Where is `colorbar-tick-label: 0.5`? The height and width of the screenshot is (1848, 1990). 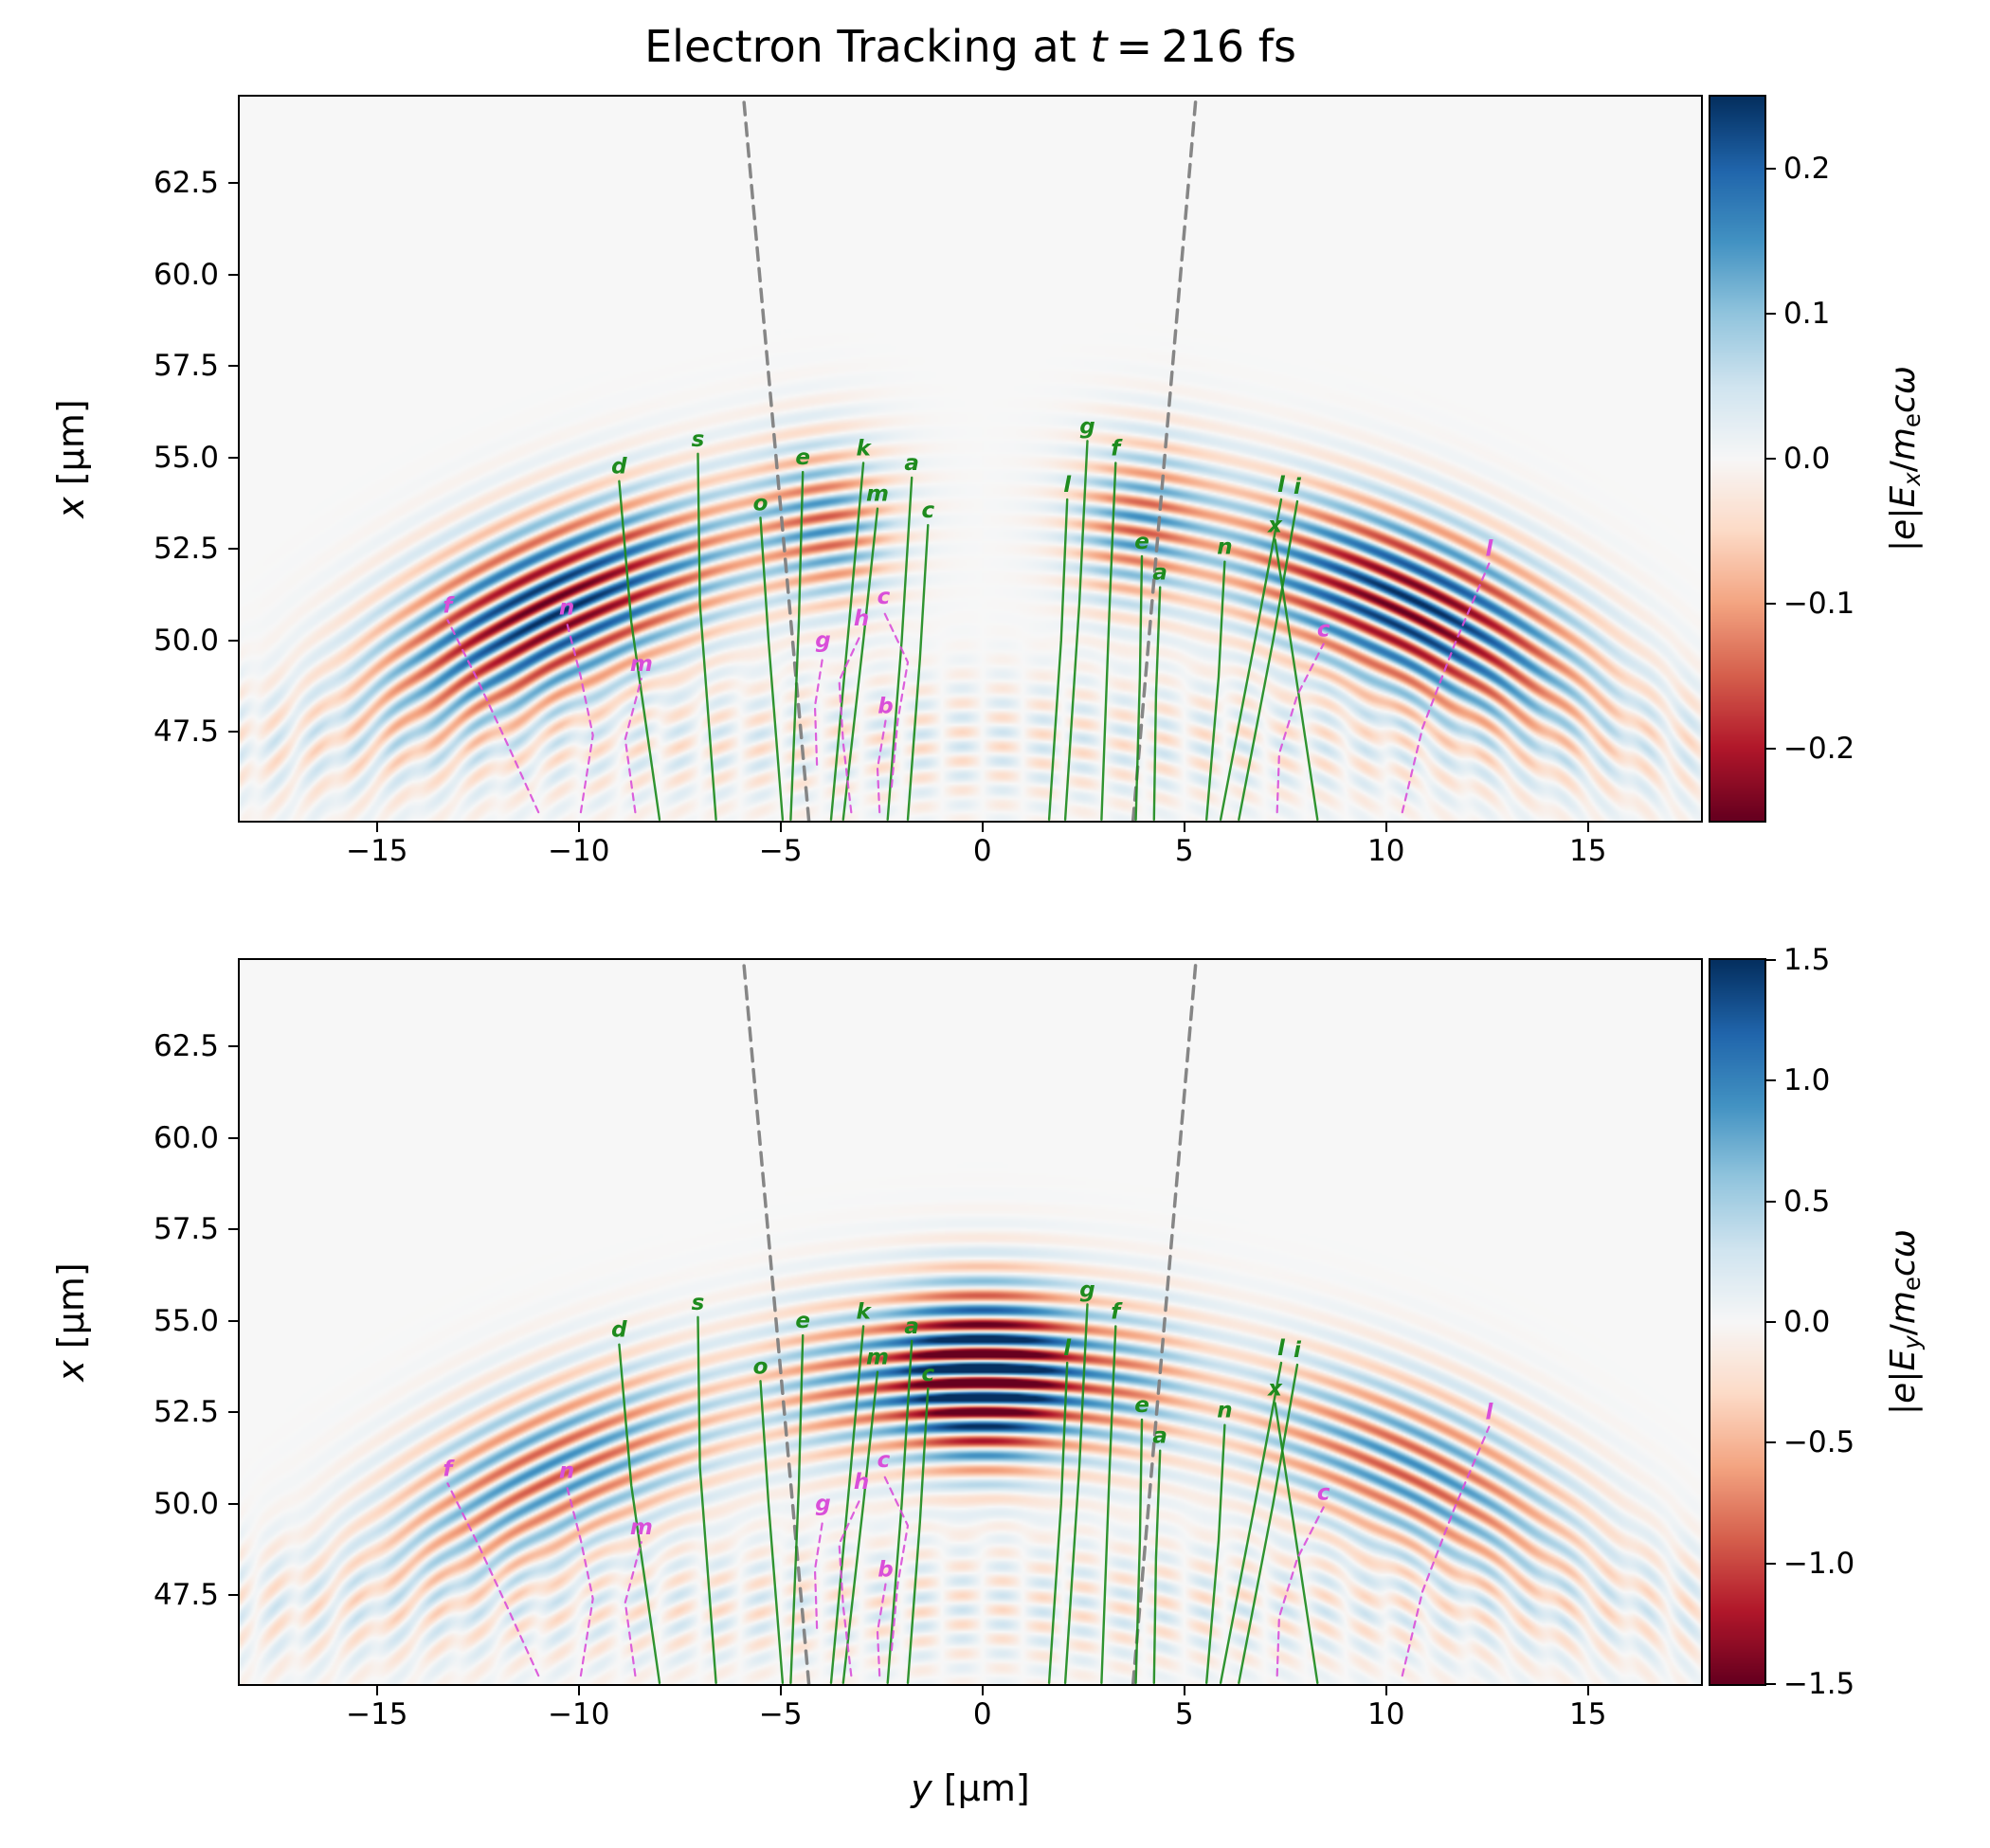
colorbar-tick-label: 0.5 is located at coordinates (1807, 1202).